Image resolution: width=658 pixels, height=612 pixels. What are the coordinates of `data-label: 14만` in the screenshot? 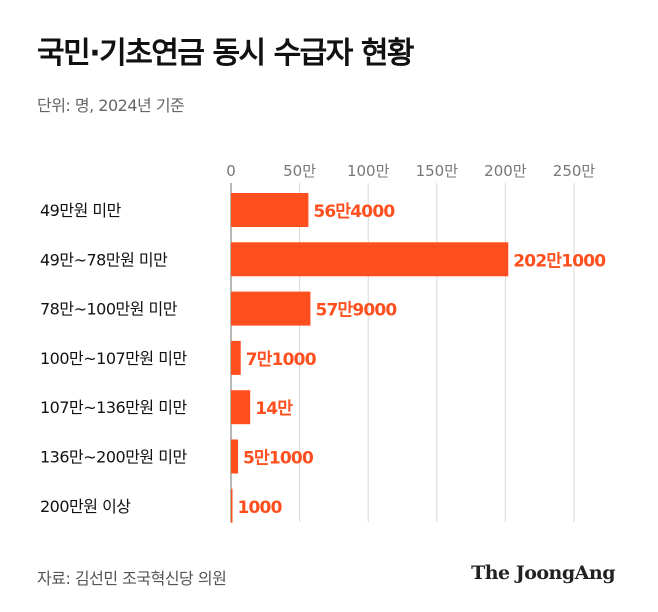 It's located at (274, 409).